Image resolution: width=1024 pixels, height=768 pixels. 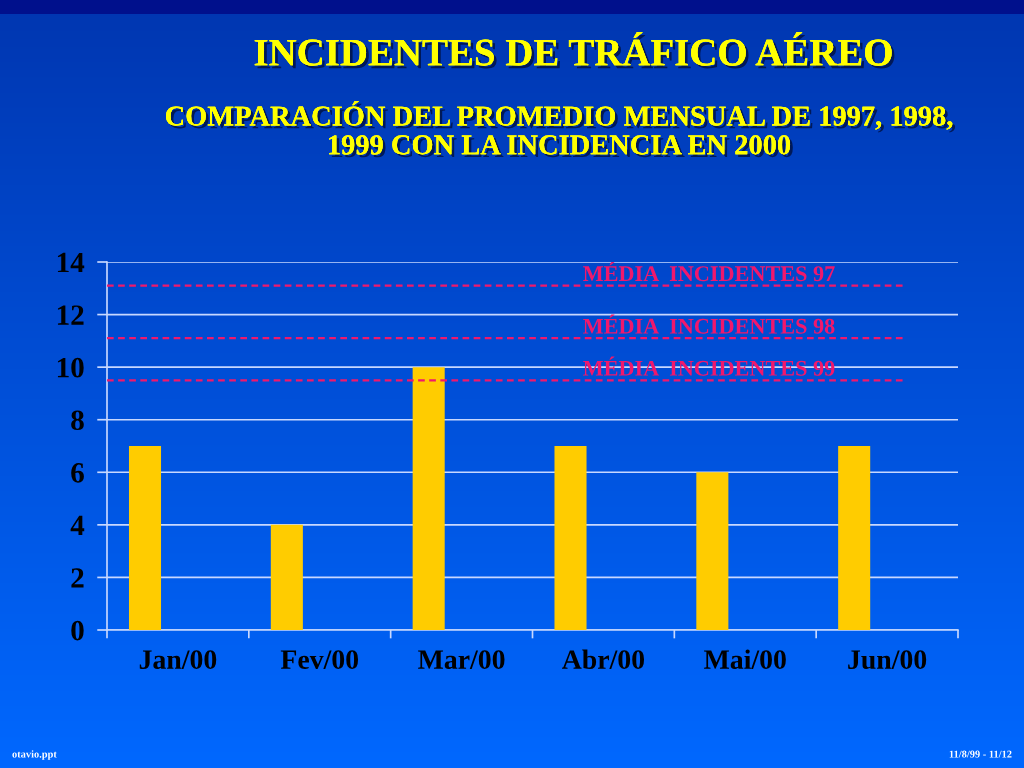 What do you see at coordinates (560, 129) in the screenshot?
I see `chart-subtitle: COMPARACIÓN DEL PROMEDIO MENSUAL DE 1997, 1998, 1999 CON LA INCIDENCIA EN 2000` at bounding box center [560, 129].